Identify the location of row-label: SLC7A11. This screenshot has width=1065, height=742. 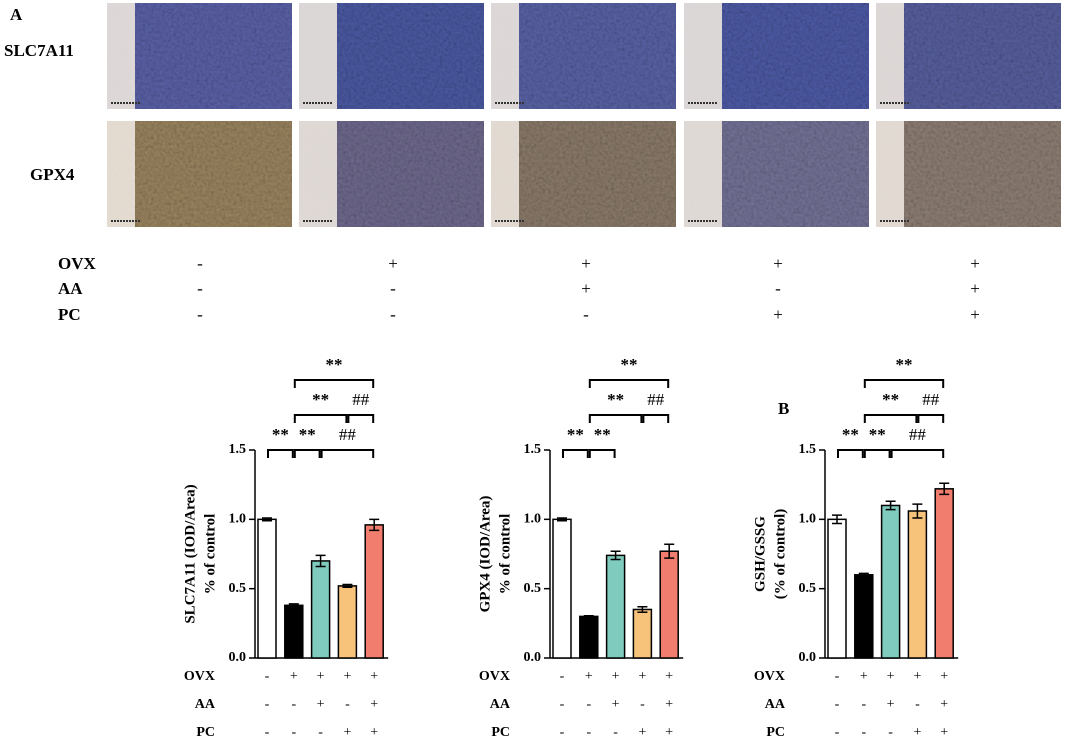
(39, 50).